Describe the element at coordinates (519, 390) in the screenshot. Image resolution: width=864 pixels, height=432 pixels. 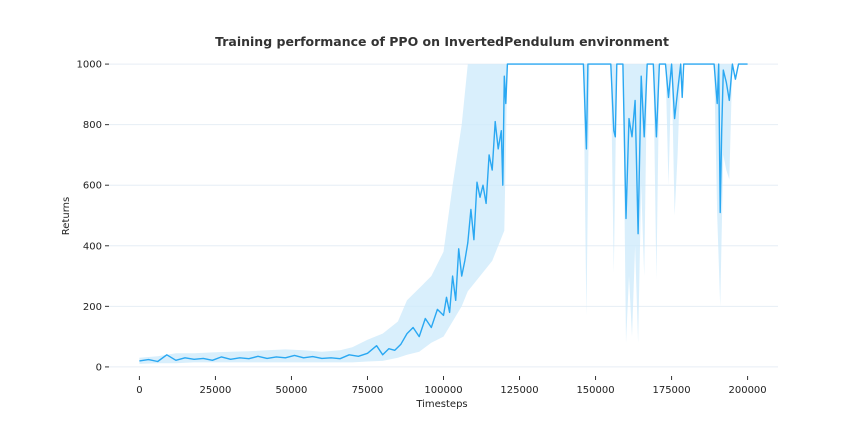
I see `x-tick-label: 125000` at that location.